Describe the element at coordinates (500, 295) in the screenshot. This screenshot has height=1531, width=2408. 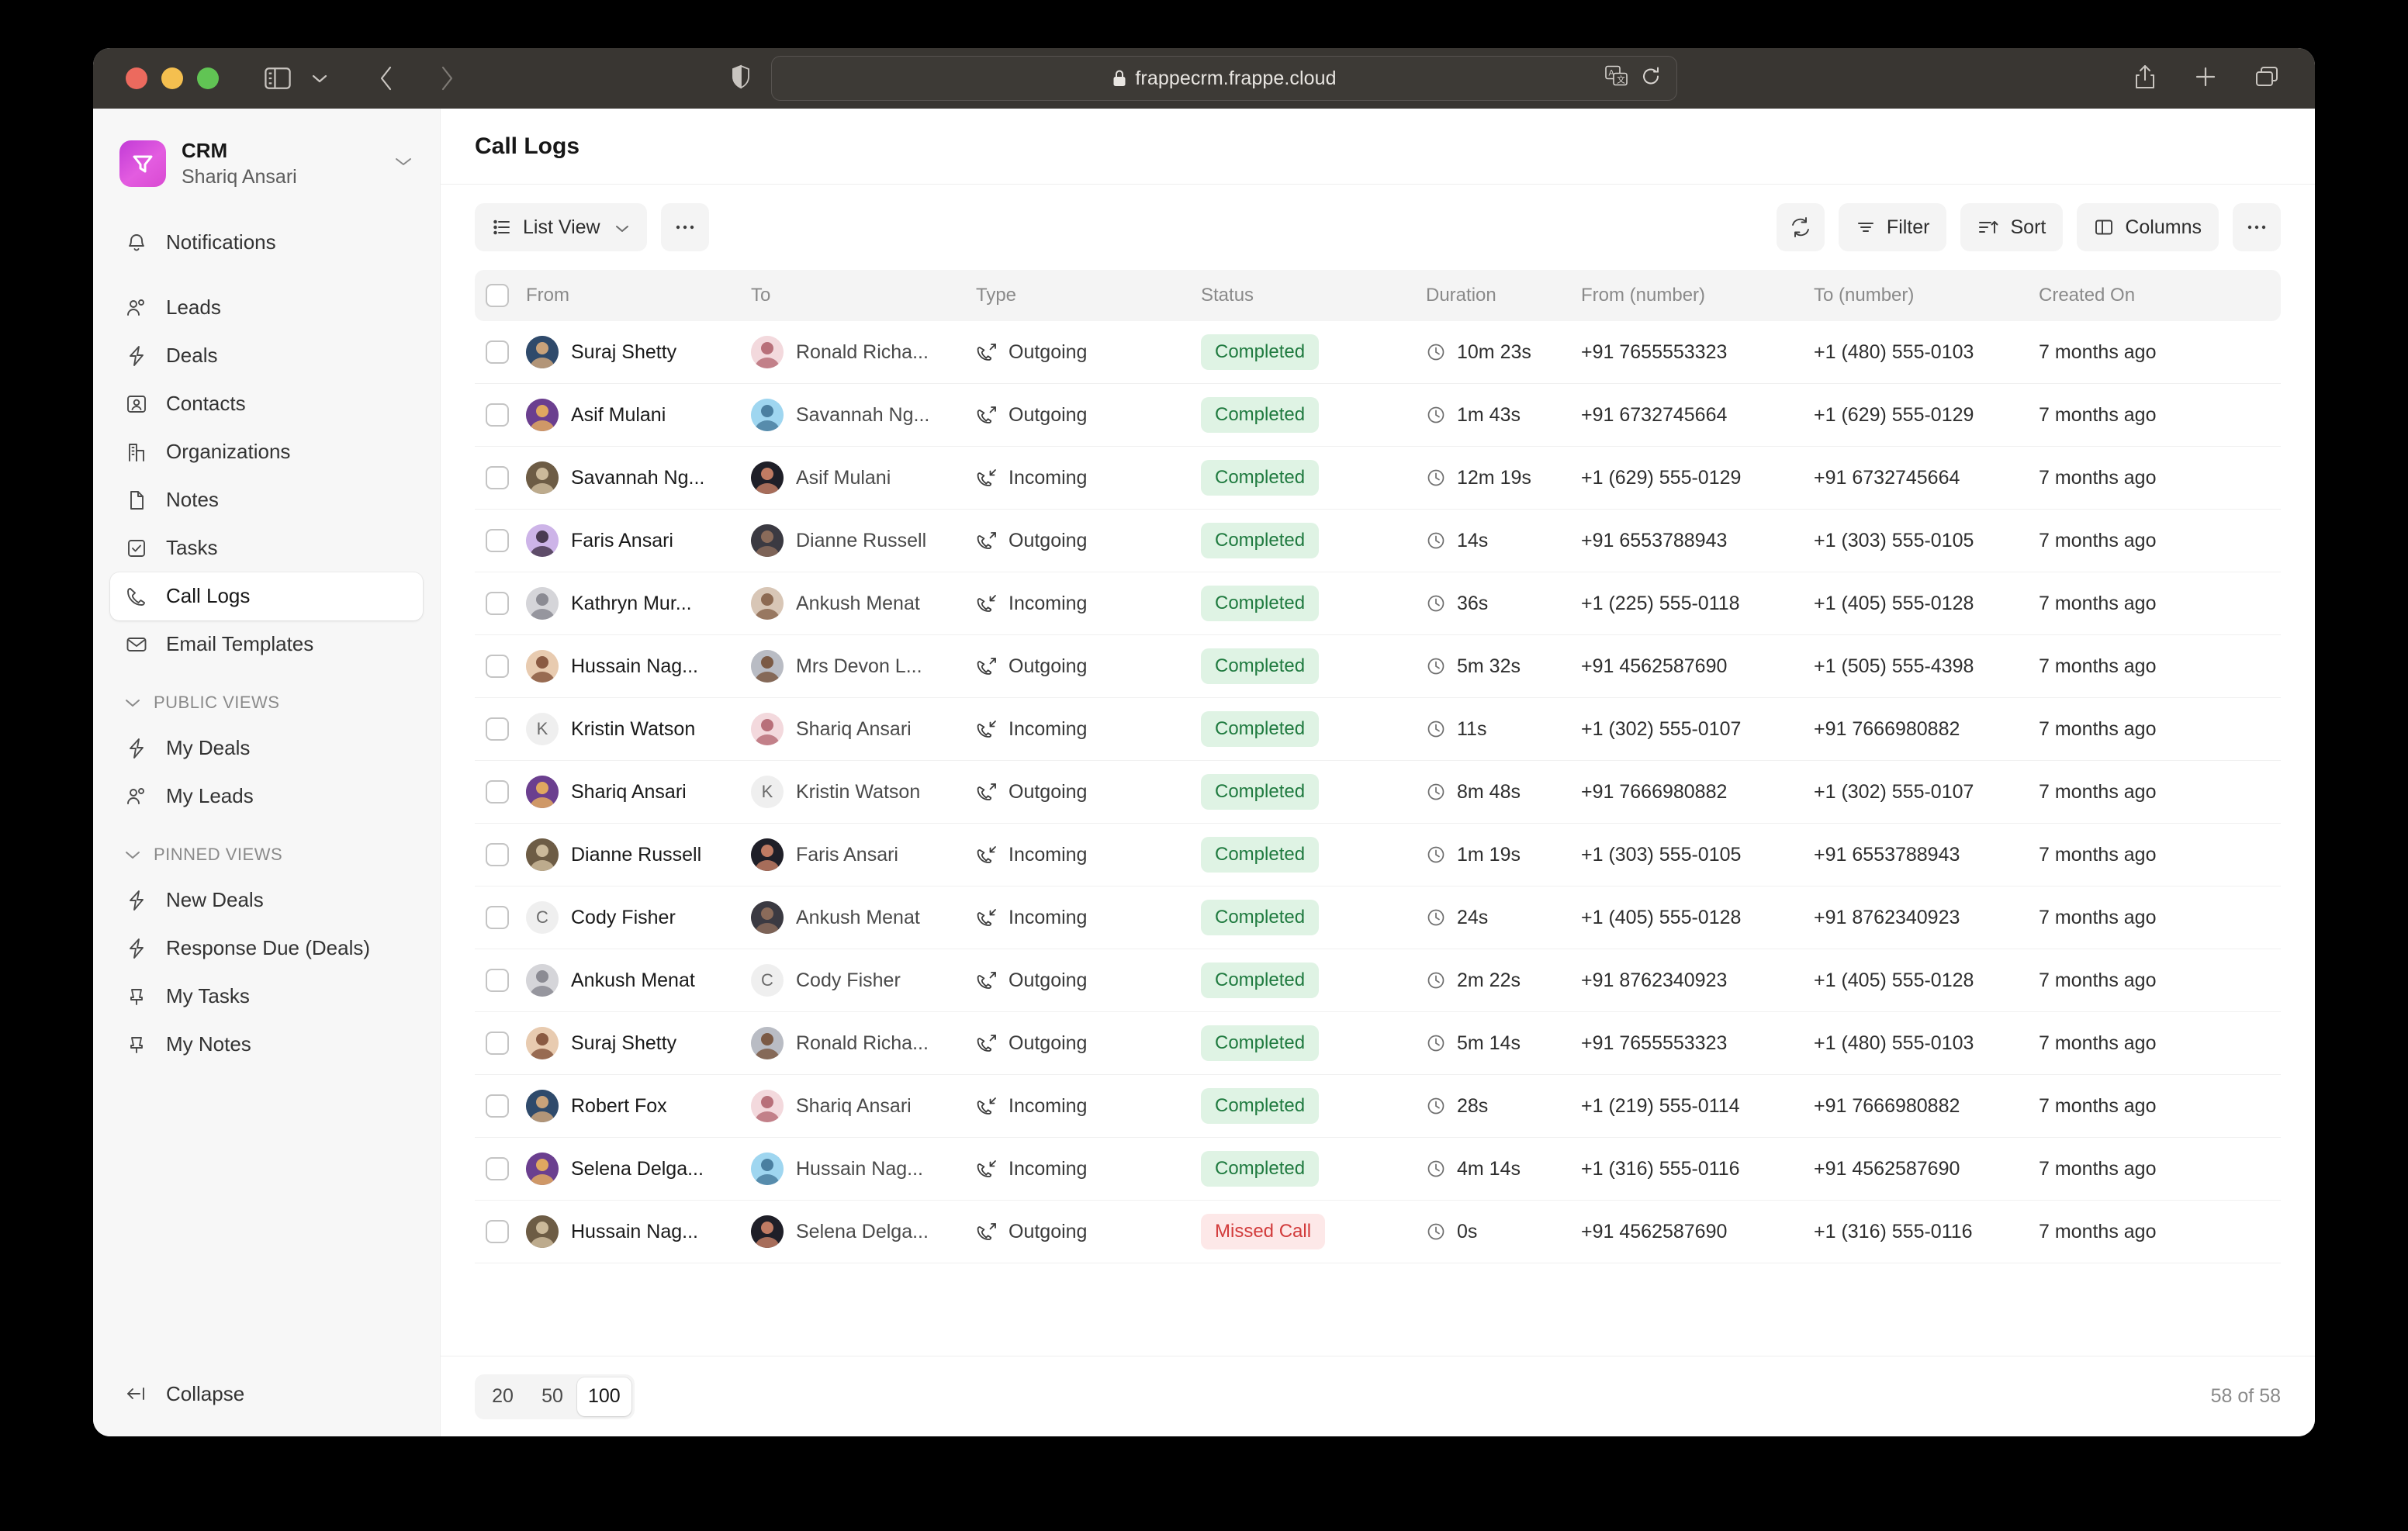
I see `select-all-checkbox` at that location.